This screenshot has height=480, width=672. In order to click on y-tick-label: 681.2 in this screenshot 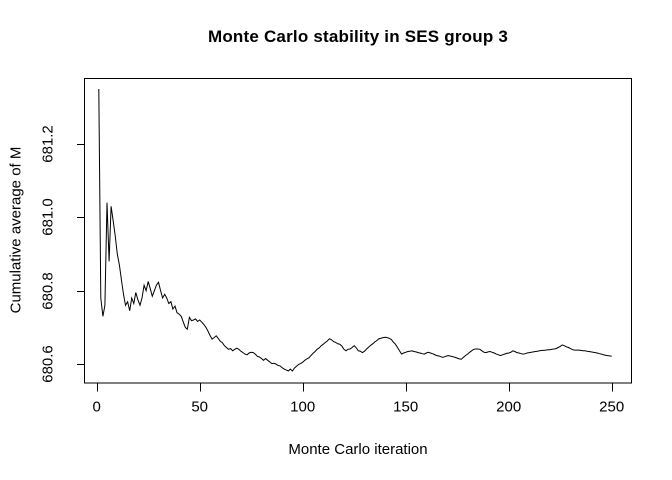, I will do `click(48, 144)`.